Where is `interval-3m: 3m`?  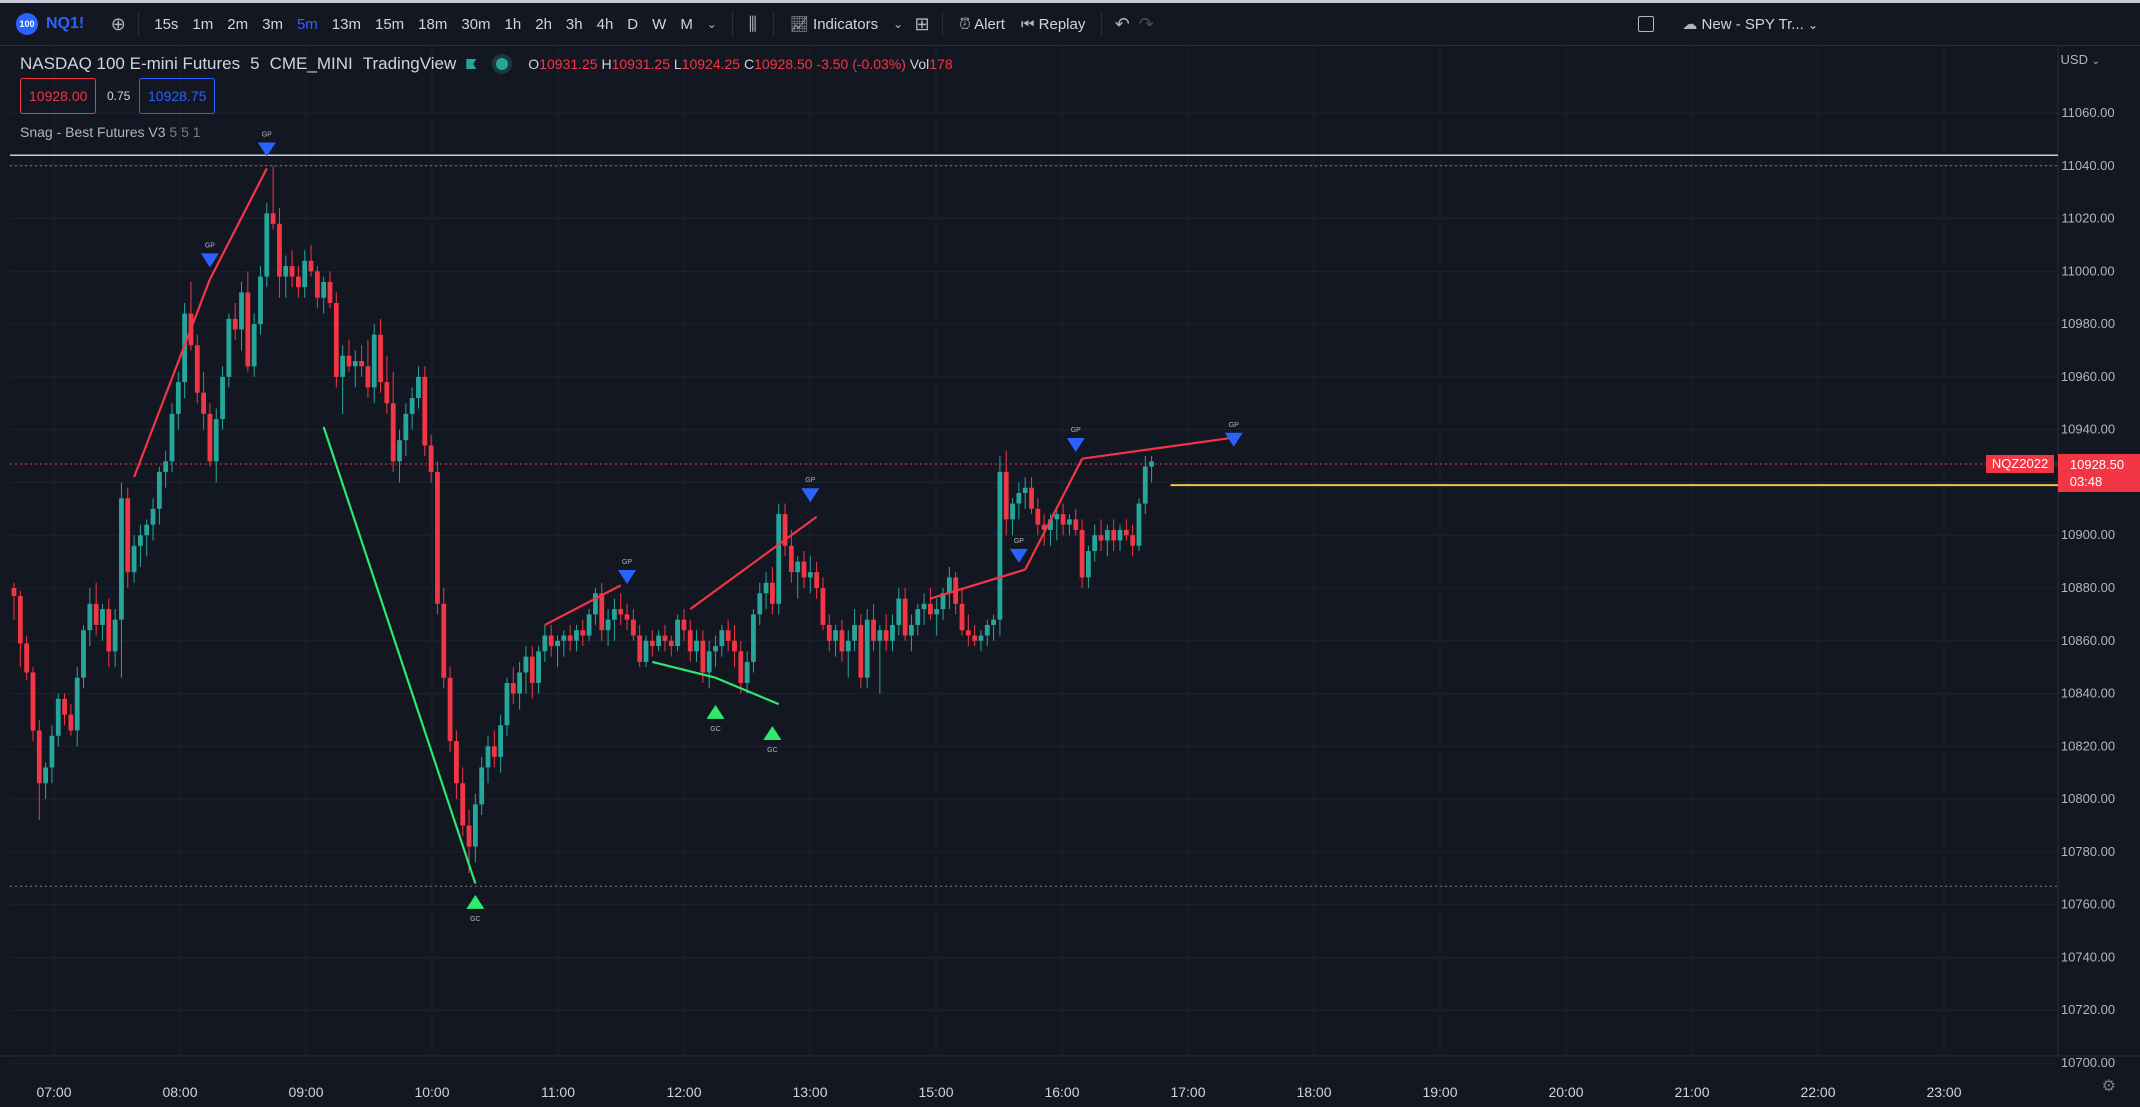
interval-3m: 3m is located at coordinates (272, 24).